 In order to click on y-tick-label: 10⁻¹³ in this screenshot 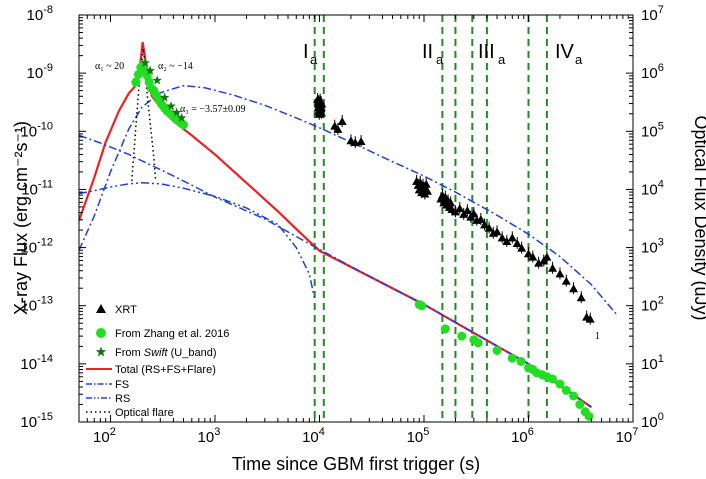, I will do `click(36, 305)`.